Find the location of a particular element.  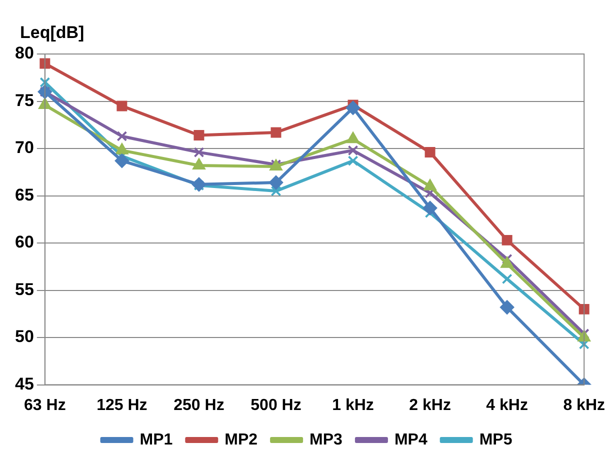

y-tick-label: 60 is located at coordinates (24, 242).